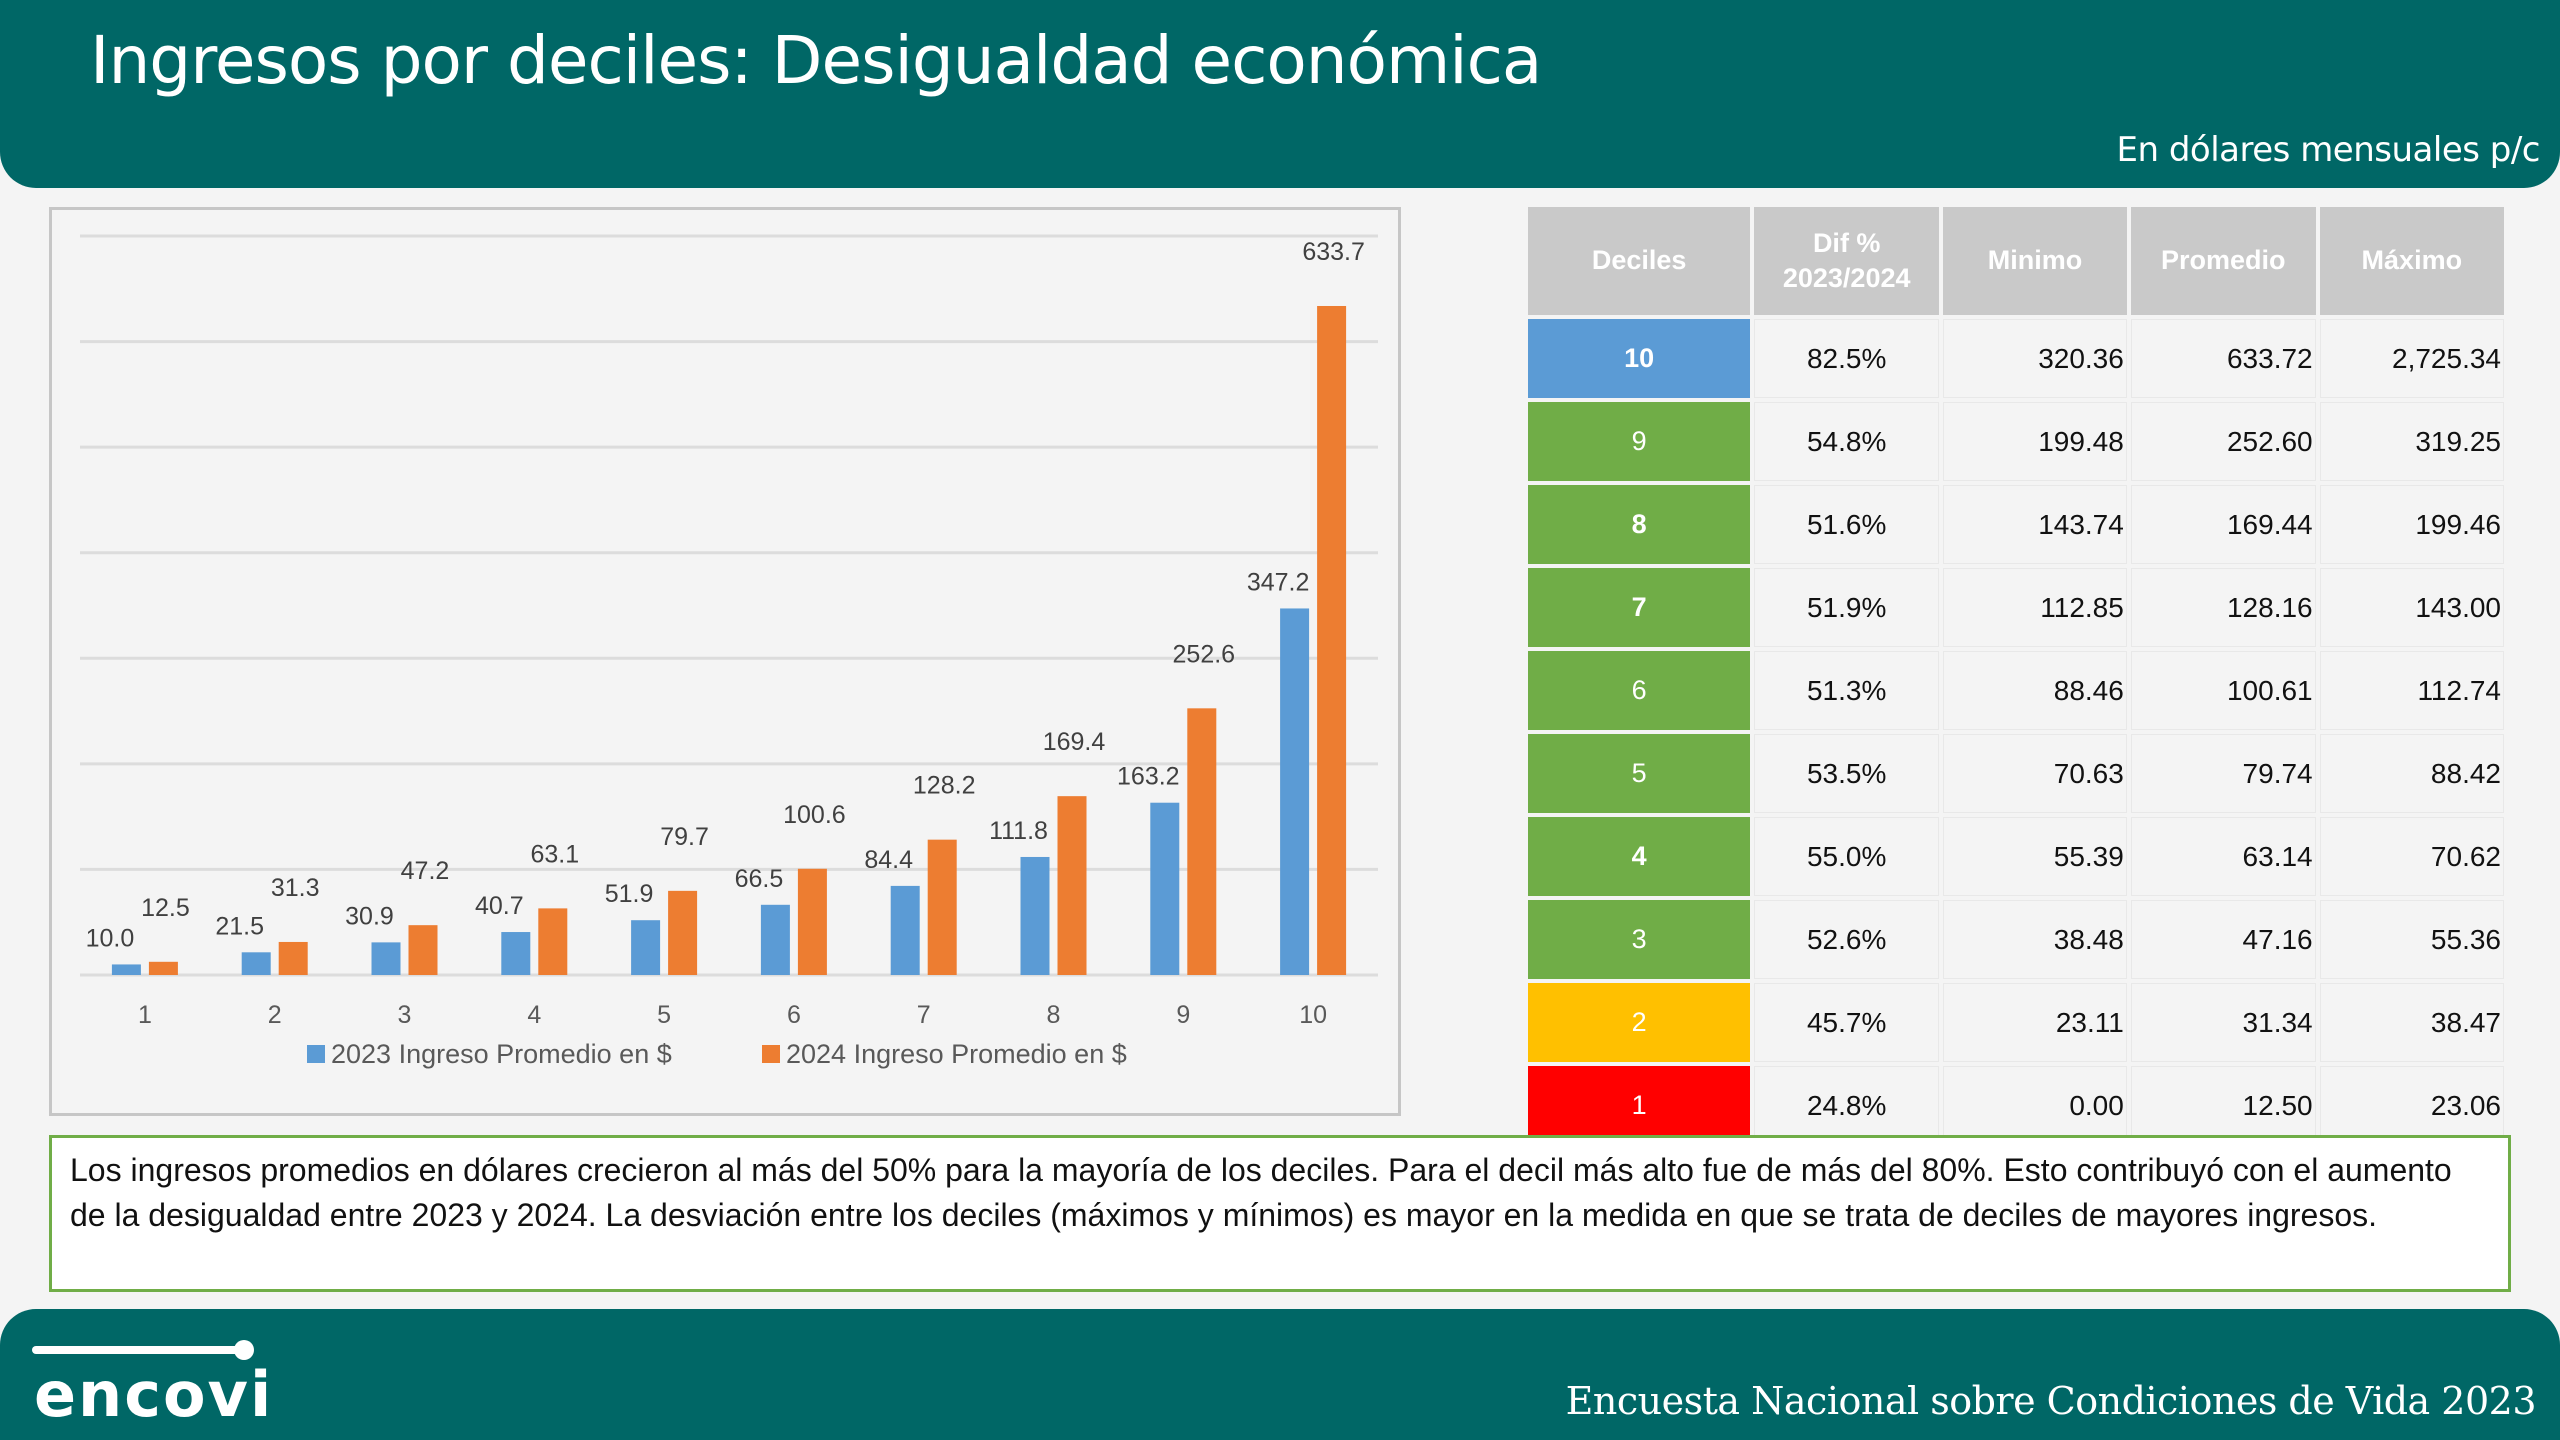  What do you see at coordinates (1847, 939) in the screenshot?
I see `dif-cell: 52.6%` at bounding box center [1847, 939].